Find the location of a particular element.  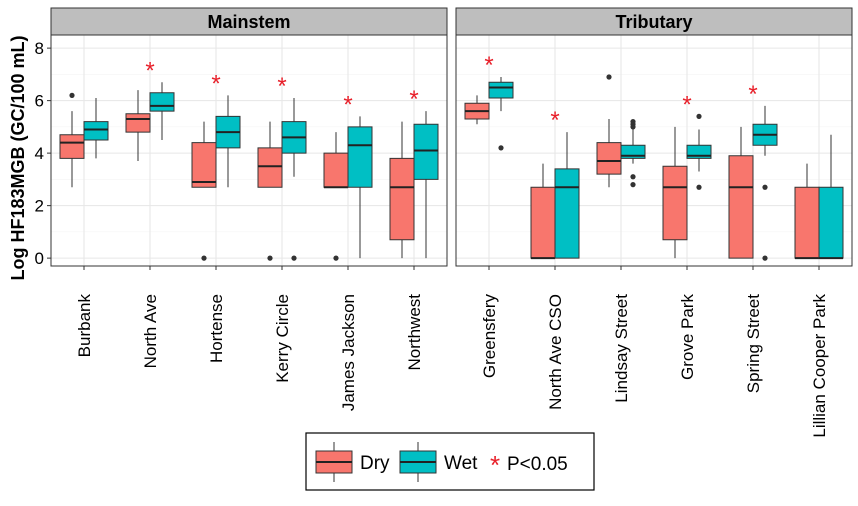

category-north-ave: * is located at coordinates (150, 109).